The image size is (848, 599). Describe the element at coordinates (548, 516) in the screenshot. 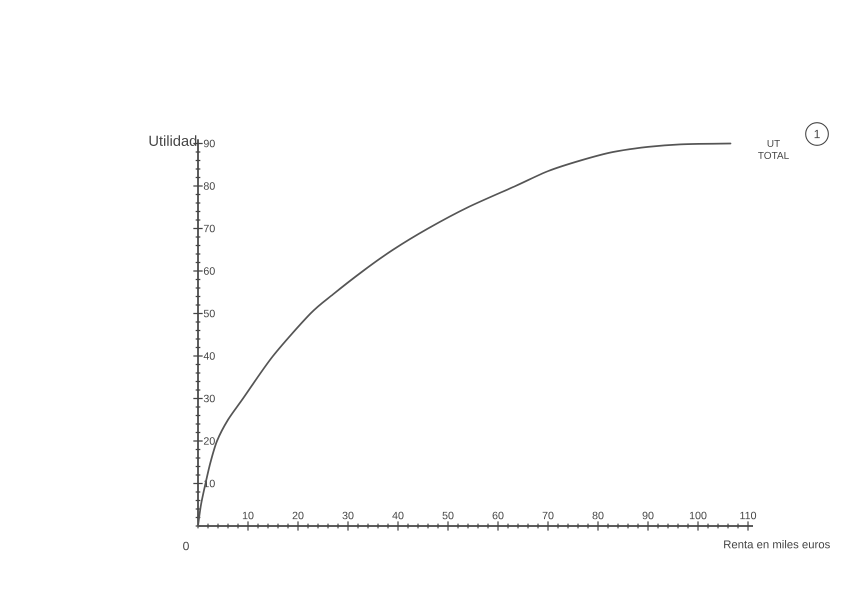

I see `x-tick-label: 70` at that location.